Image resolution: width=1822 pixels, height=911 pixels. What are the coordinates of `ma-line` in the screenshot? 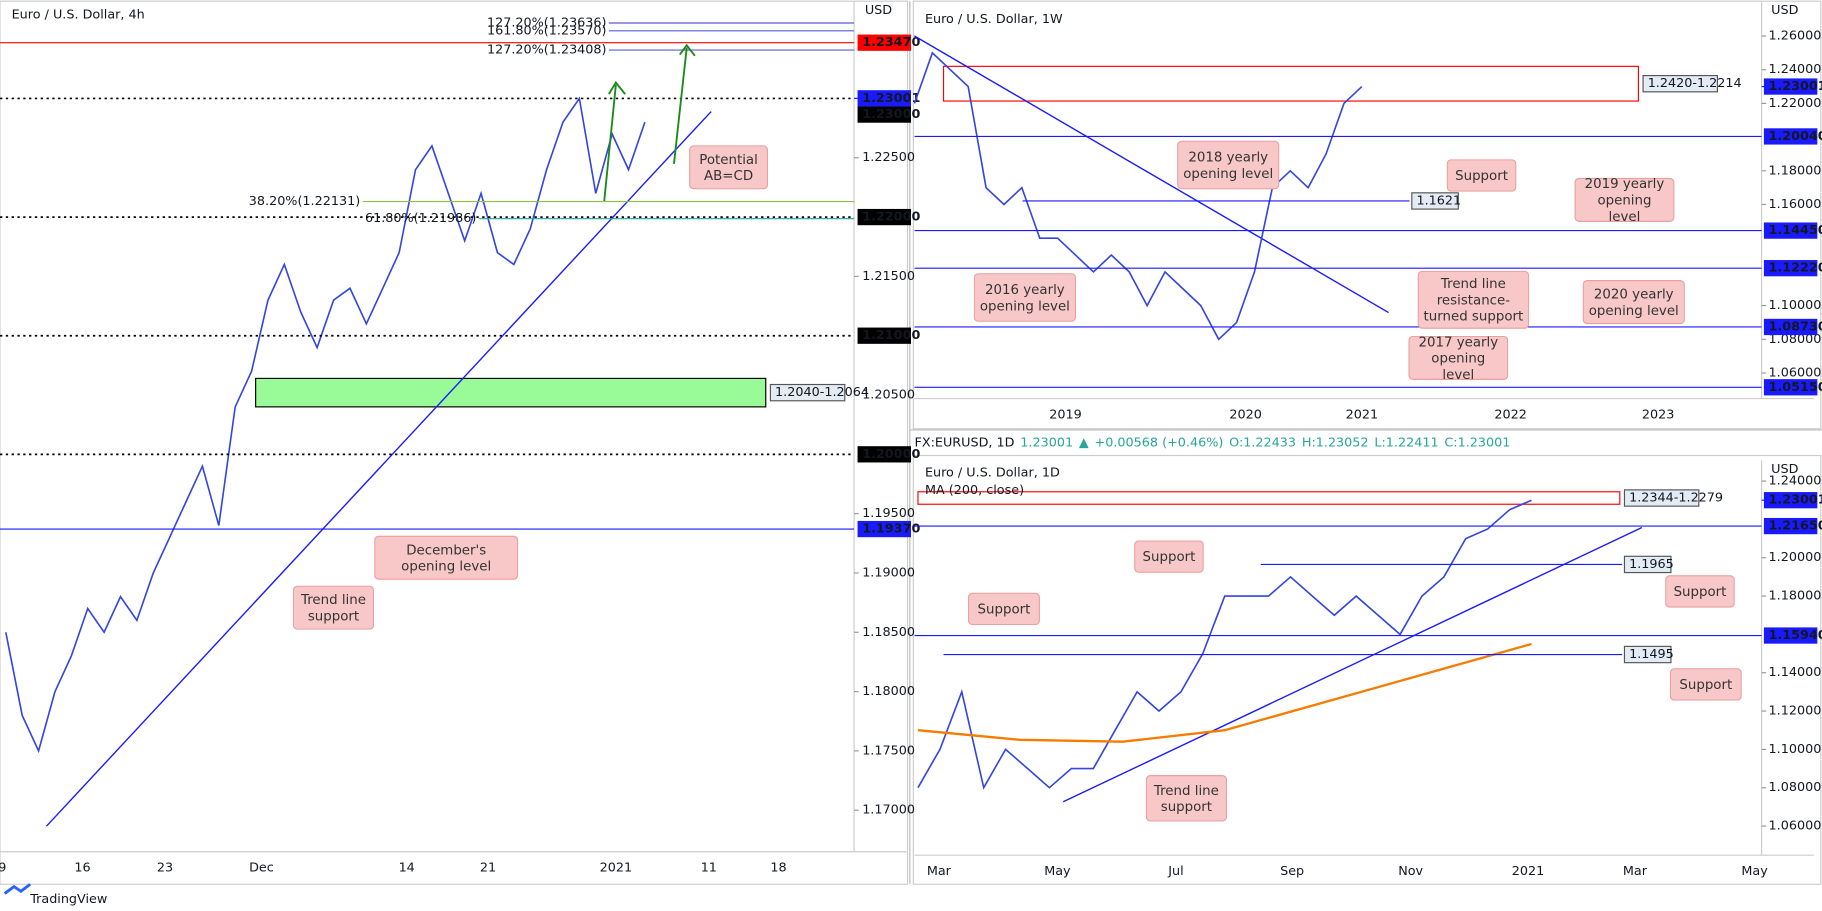 It's located at (1224, 692).